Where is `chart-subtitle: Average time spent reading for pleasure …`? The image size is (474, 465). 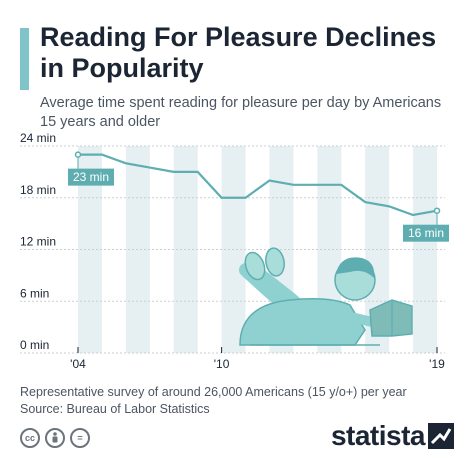
chart-subtitle: Average time spent reading for pleasure … is located at coordinates (241, 112).